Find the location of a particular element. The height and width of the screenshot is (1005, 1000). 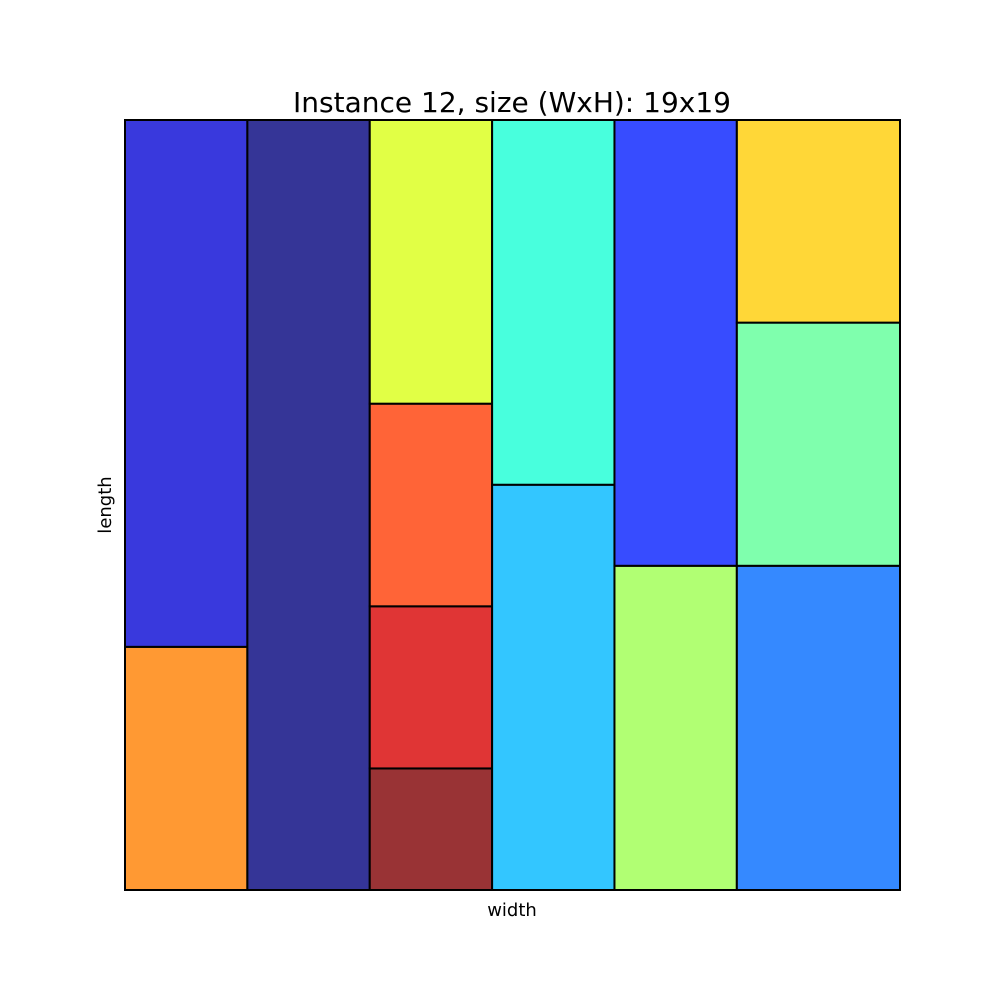

x-axis-label: width is located at coordinates (512, 910).